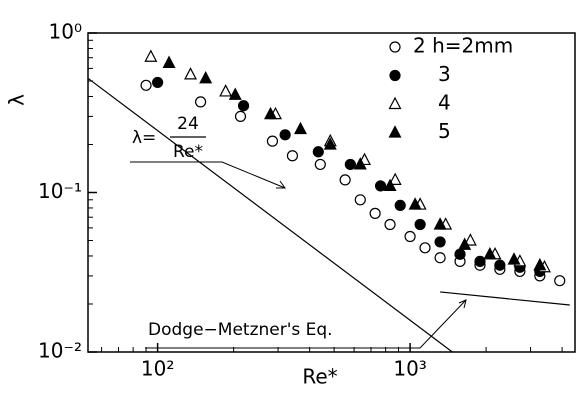 This screenshot has width=577, height=394. Describe the element at coordinates (444, 103) in the screenshot. I see `legend-label: 4` at that location.